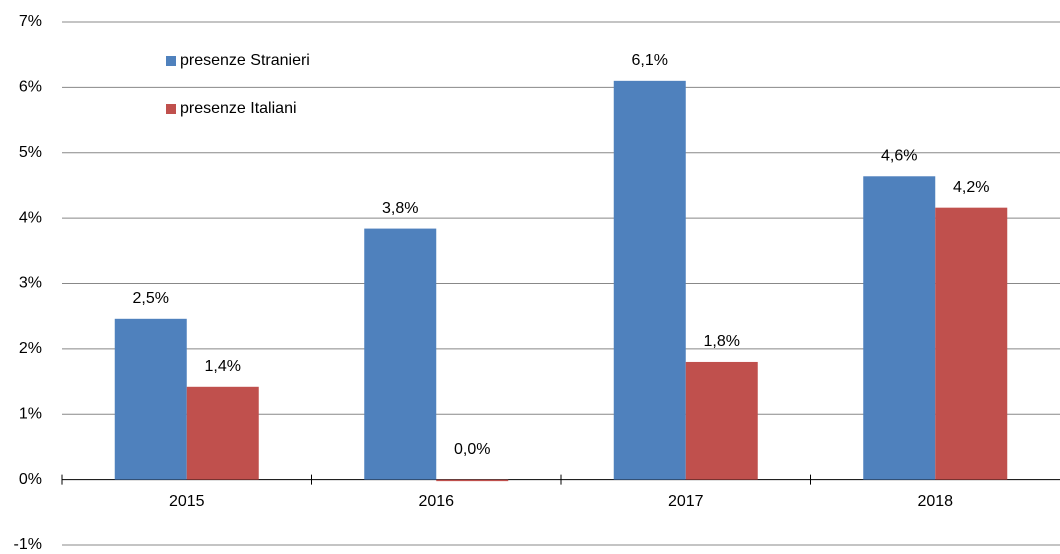  What do you see at coordinates (245, 60) in the screenshot?
I see `legend-label: presenze Stranieri` at bounding box center [245, 60].